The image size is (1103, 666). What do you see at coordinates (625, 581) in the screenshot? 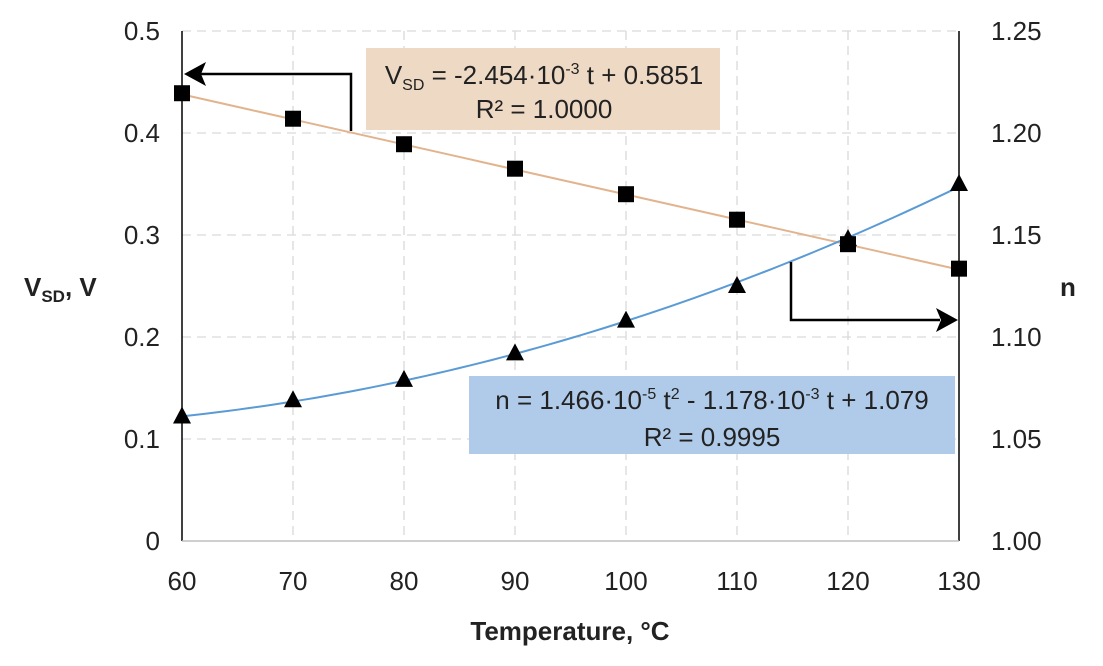
I see `x-tick-label: 100` at bounding box center [625, 581].